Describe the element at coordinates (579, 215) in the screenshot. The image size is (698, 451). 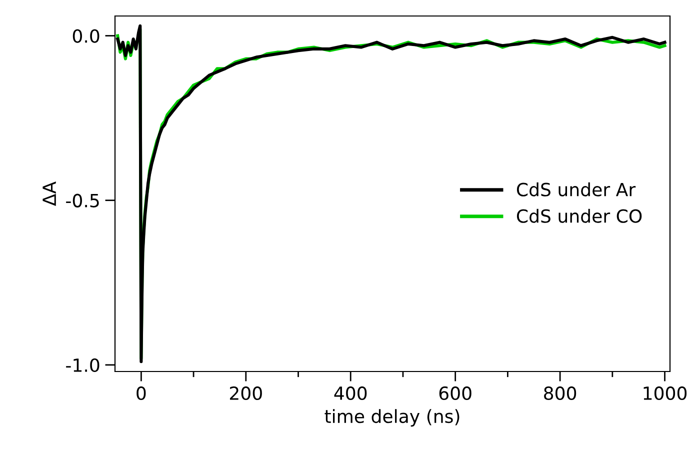
I see `legend-label: CdS under CO` at that location.